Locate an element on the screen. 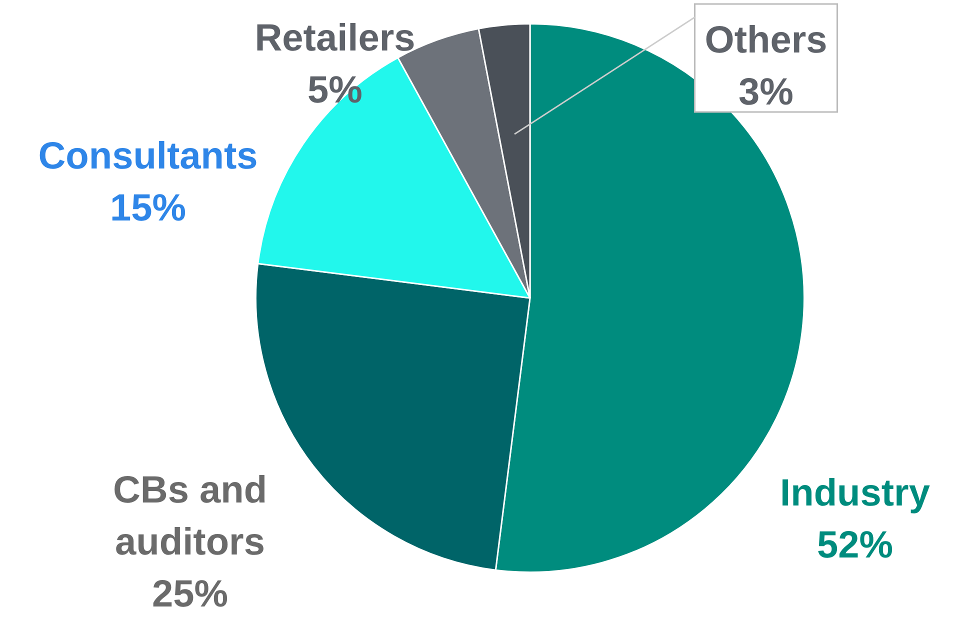 Image resolution: width=956 pixels, height=619 pixels. data-label: 25% is located at coordinates (190, 594).